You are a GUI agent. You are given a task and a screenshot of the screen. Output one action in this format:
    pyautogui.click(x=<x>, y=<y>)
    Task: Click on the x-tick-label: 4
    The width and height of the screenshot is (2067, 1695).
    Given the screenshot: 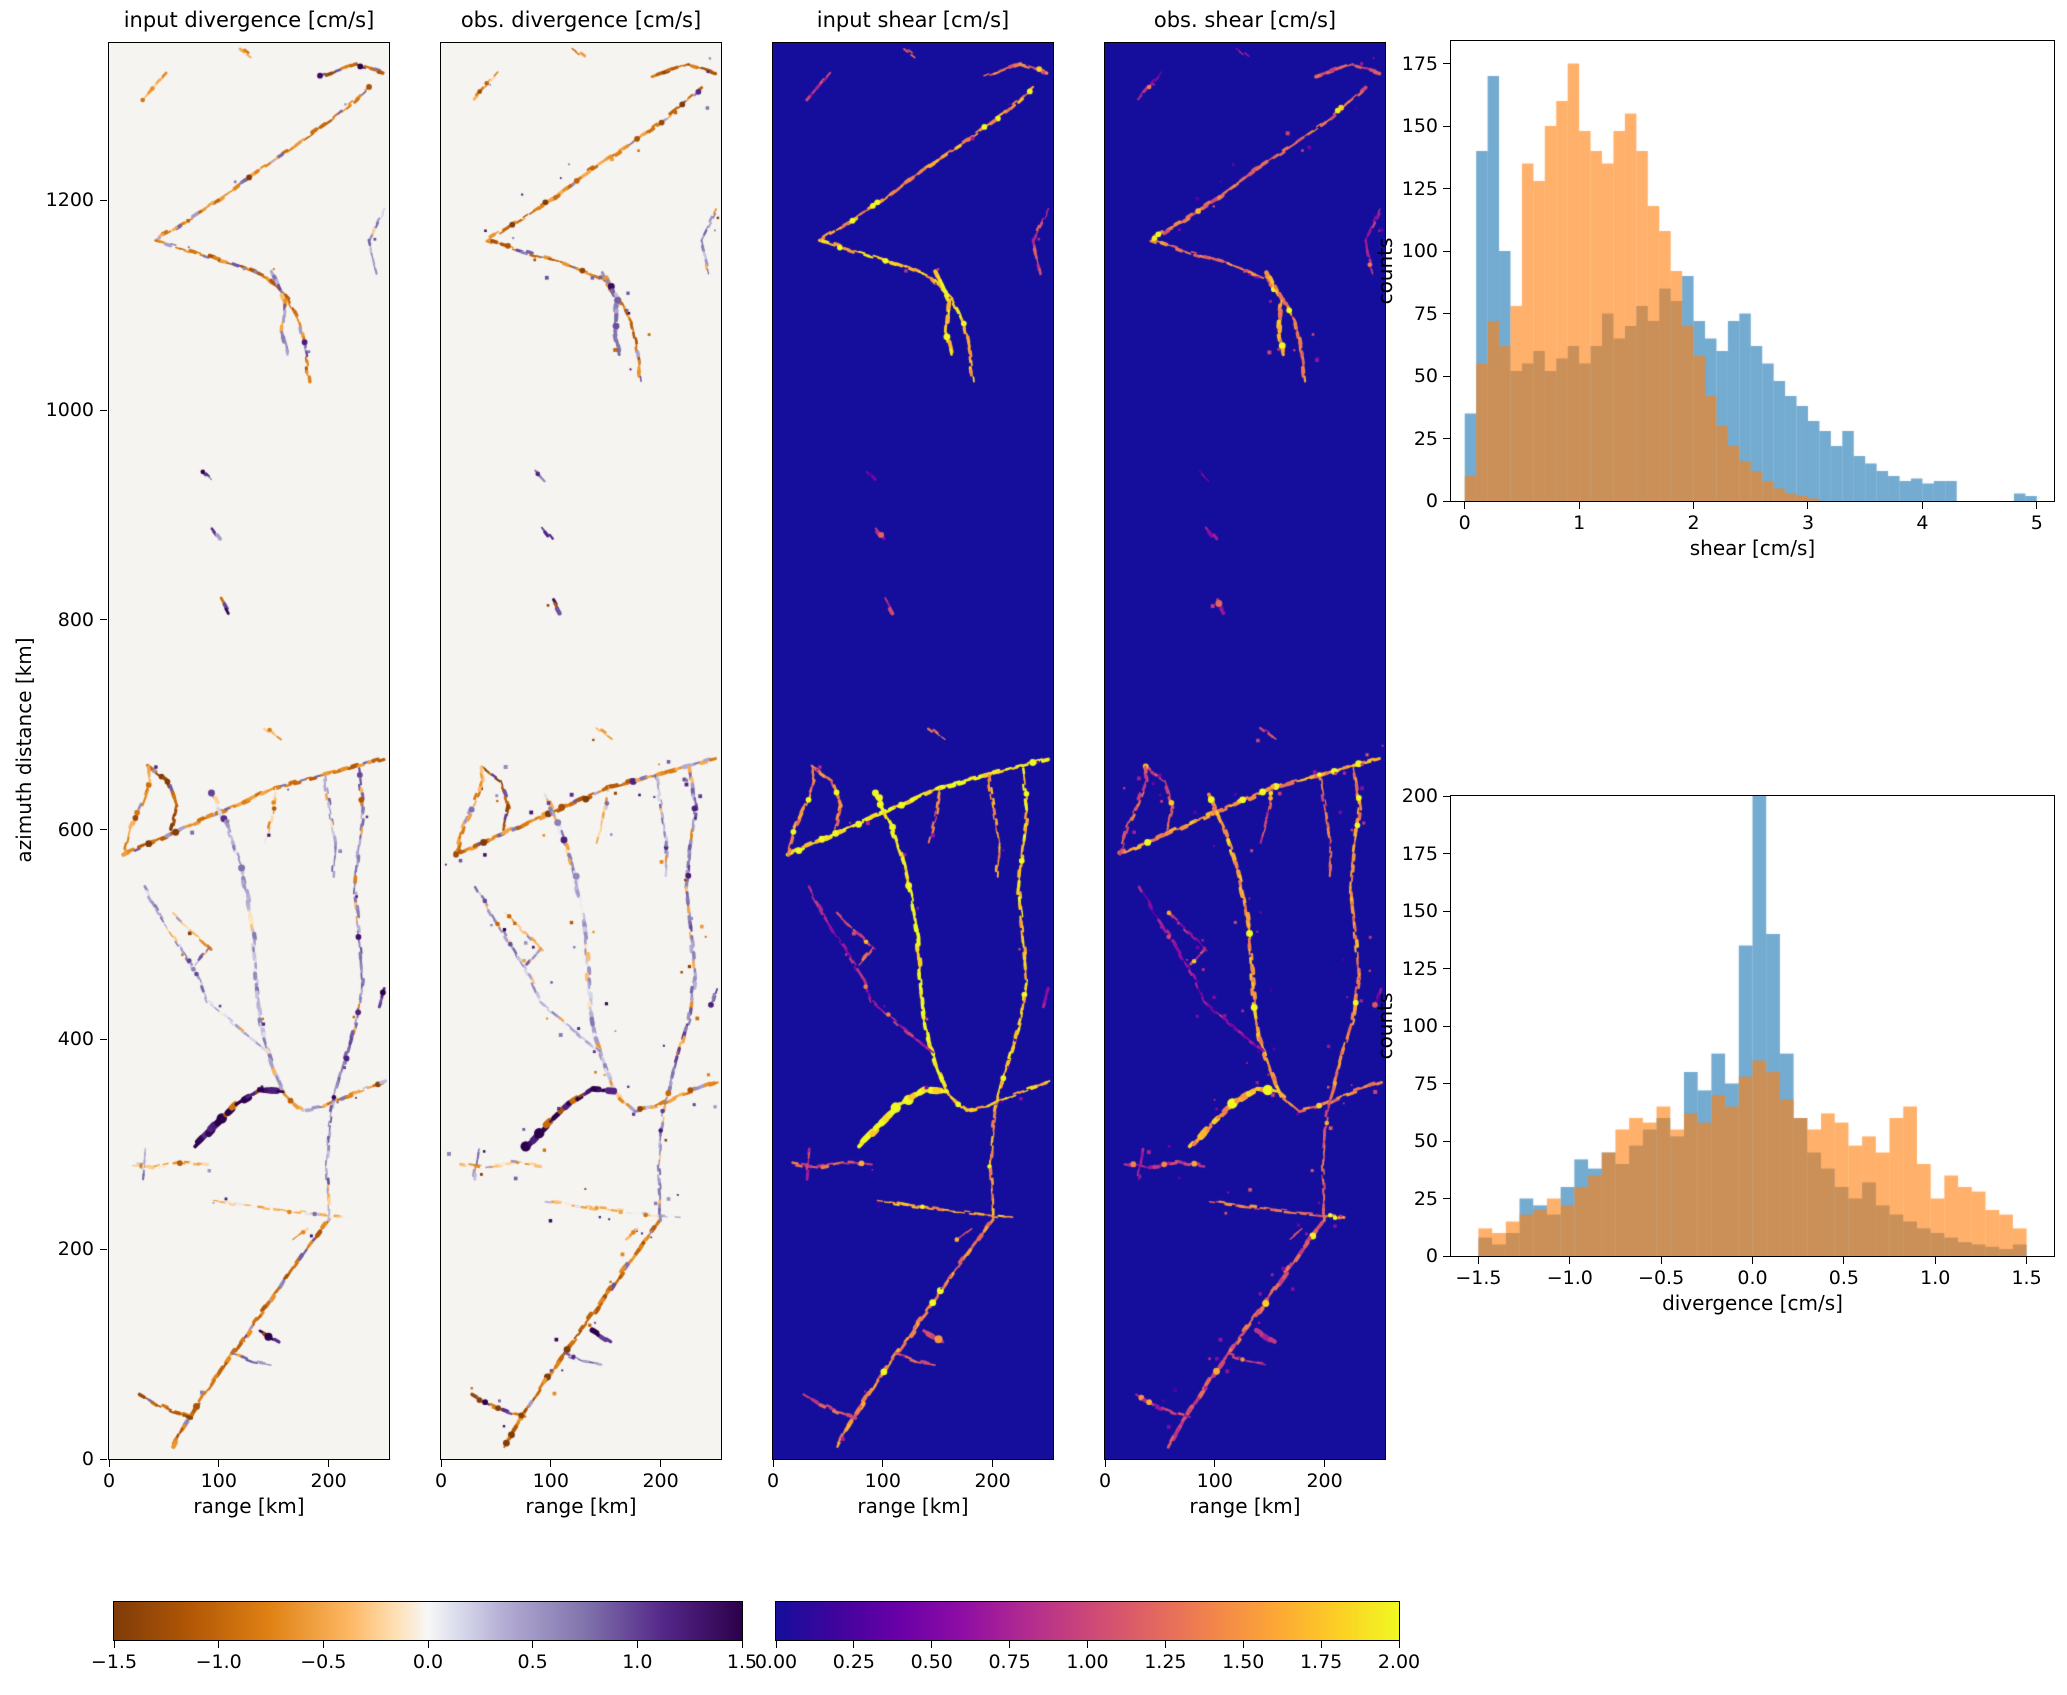 What is the action you would take?
    pyautogui.click(x=1922, y=523)
    